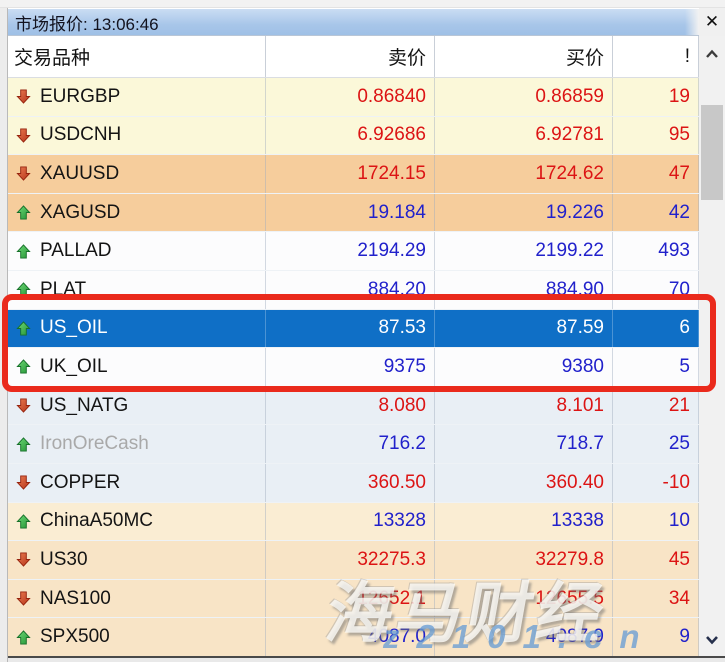 The image size is (725, 662). I want to click on scrollbar-thumb, so click(712, 152).